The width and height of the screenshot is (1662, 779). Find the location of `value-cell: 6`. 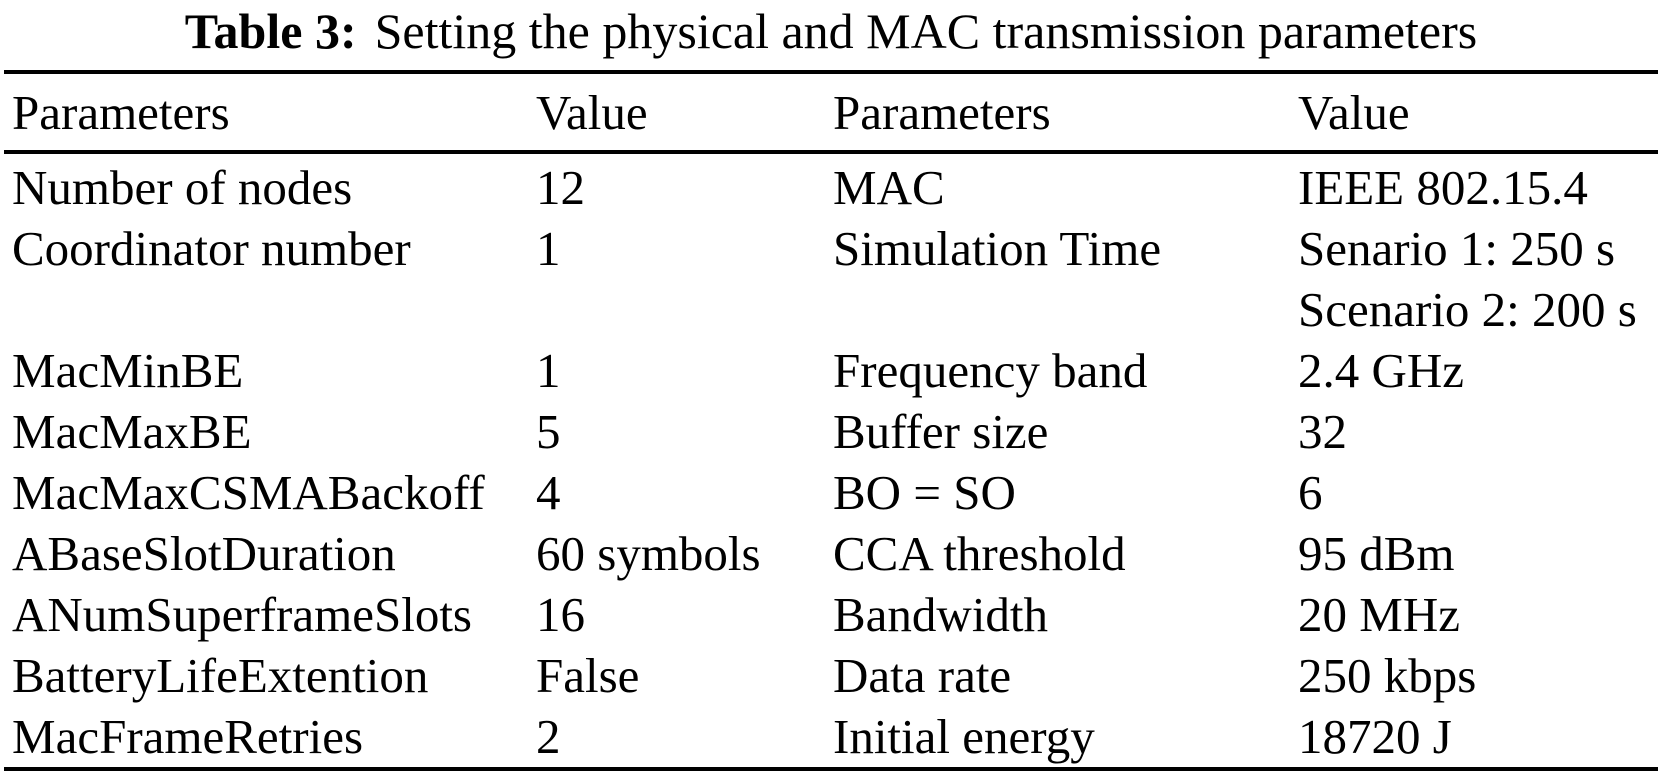

value-cell: 6 is located at coordinates (1310, 492).